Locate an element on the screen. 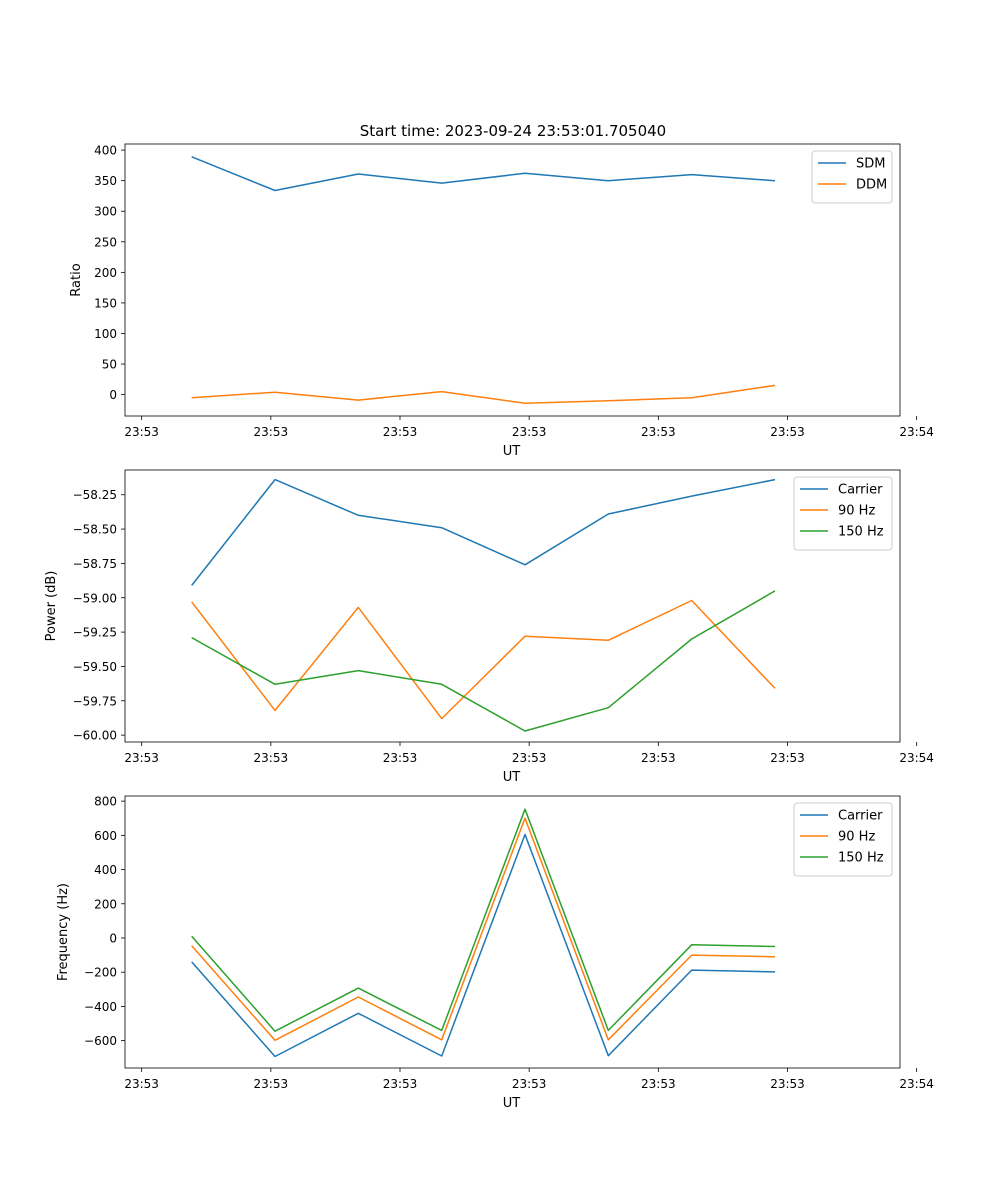  y-tick-label: −59.25 is located at coordinates (95, 633).